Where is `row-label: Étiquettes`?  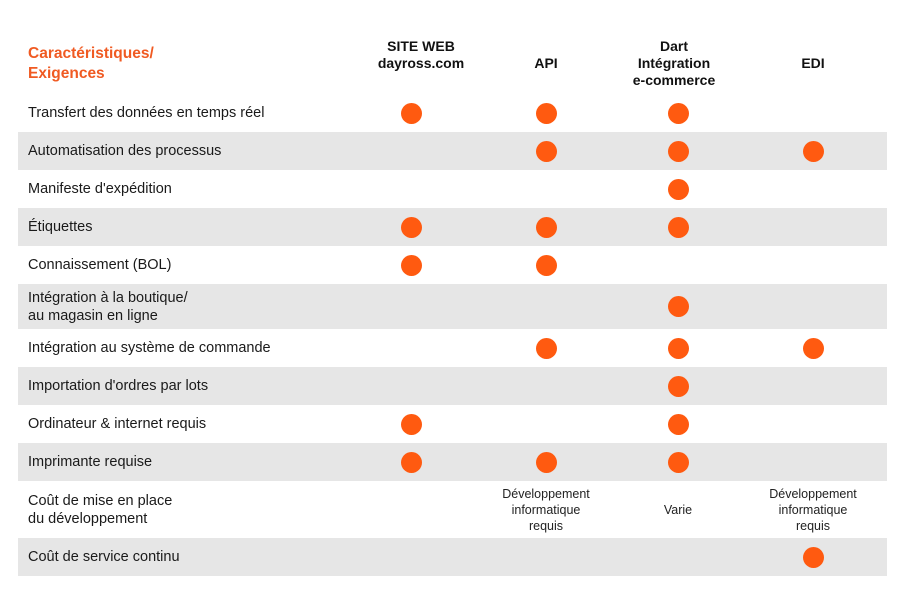
row-label: Étiquettes is located at coordinates (60, 227).